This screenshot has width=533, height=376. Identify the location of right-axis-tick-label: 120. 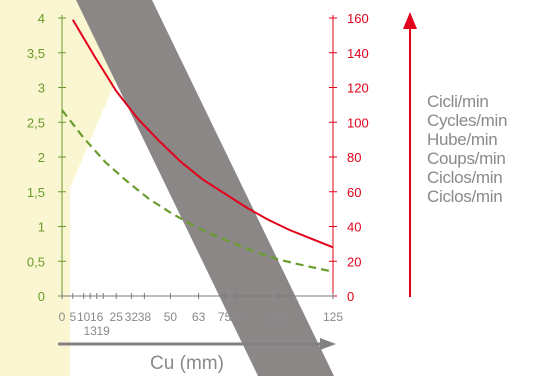
(358, 88).